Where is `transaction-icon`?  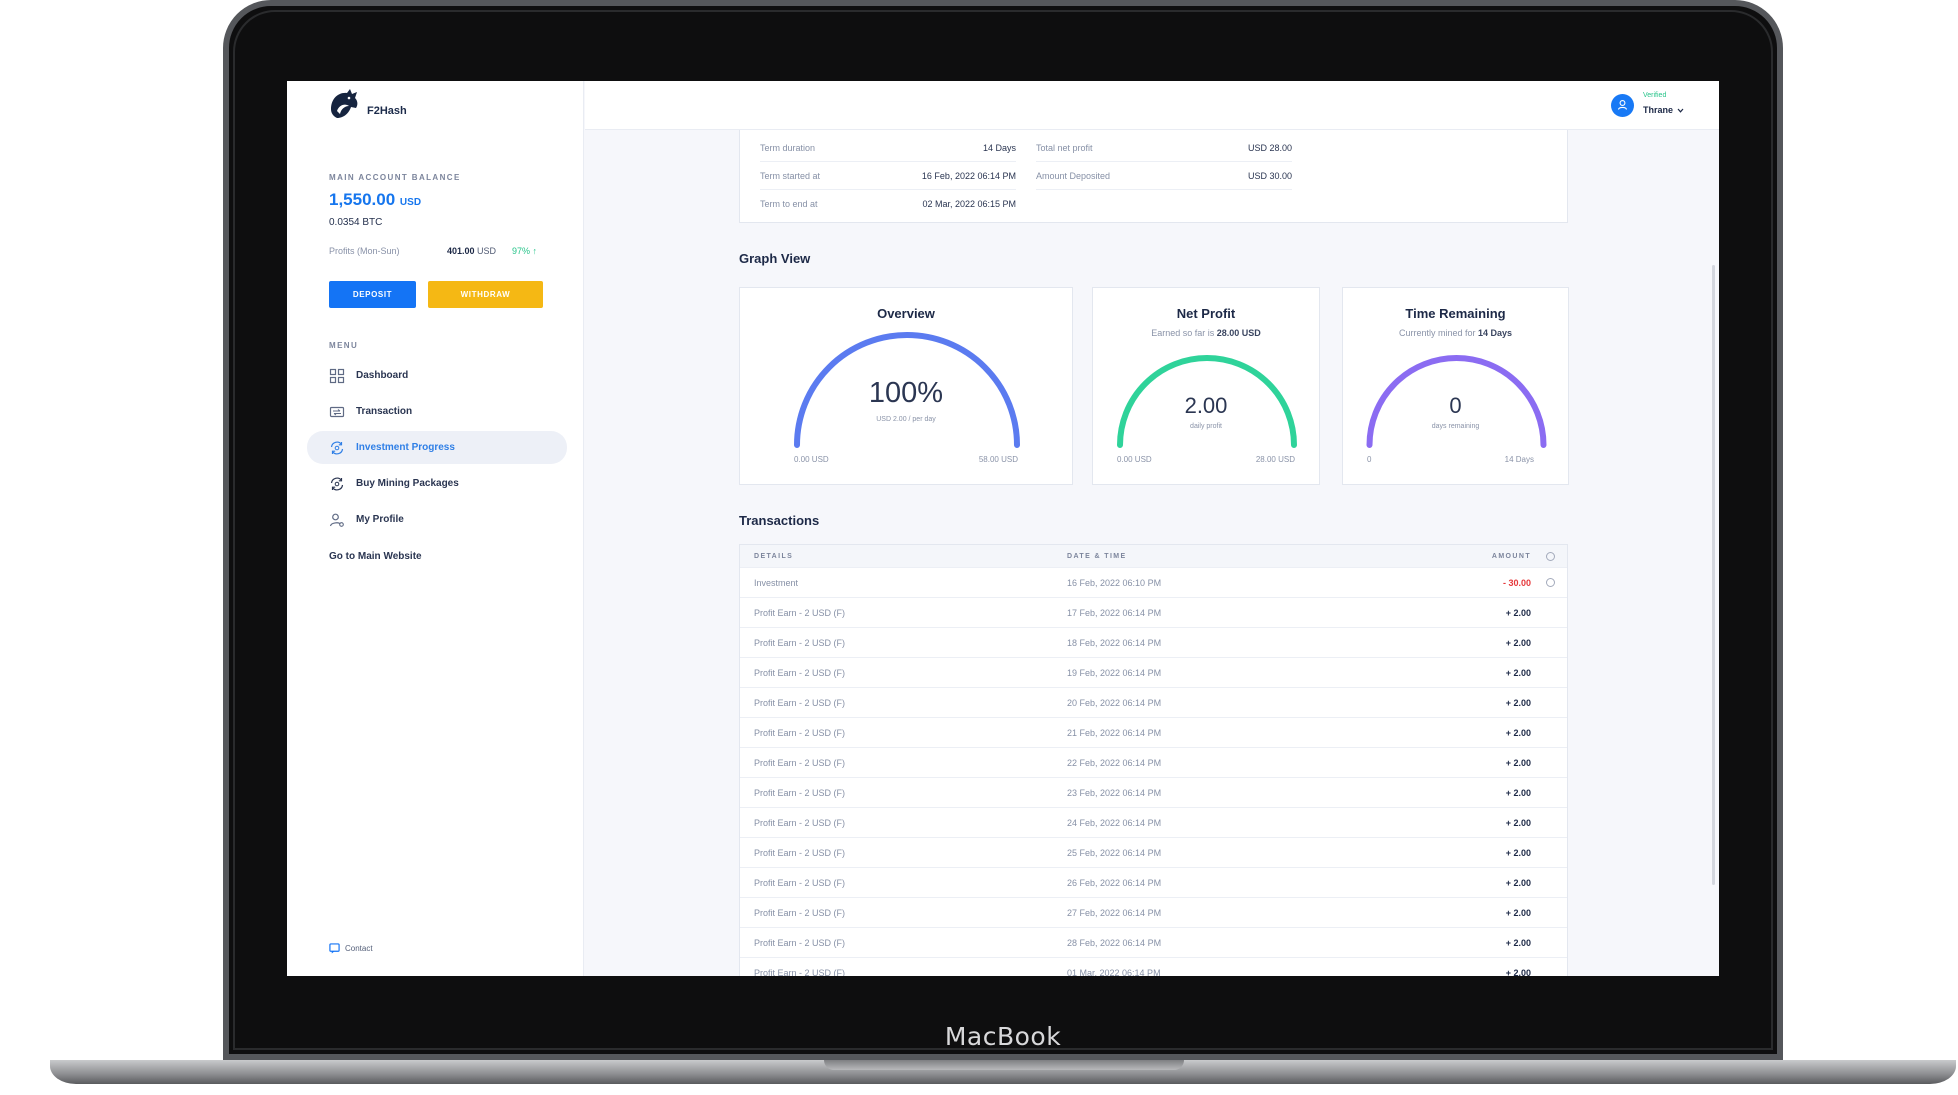
transaction-icon is located at coordinates (337, 411).